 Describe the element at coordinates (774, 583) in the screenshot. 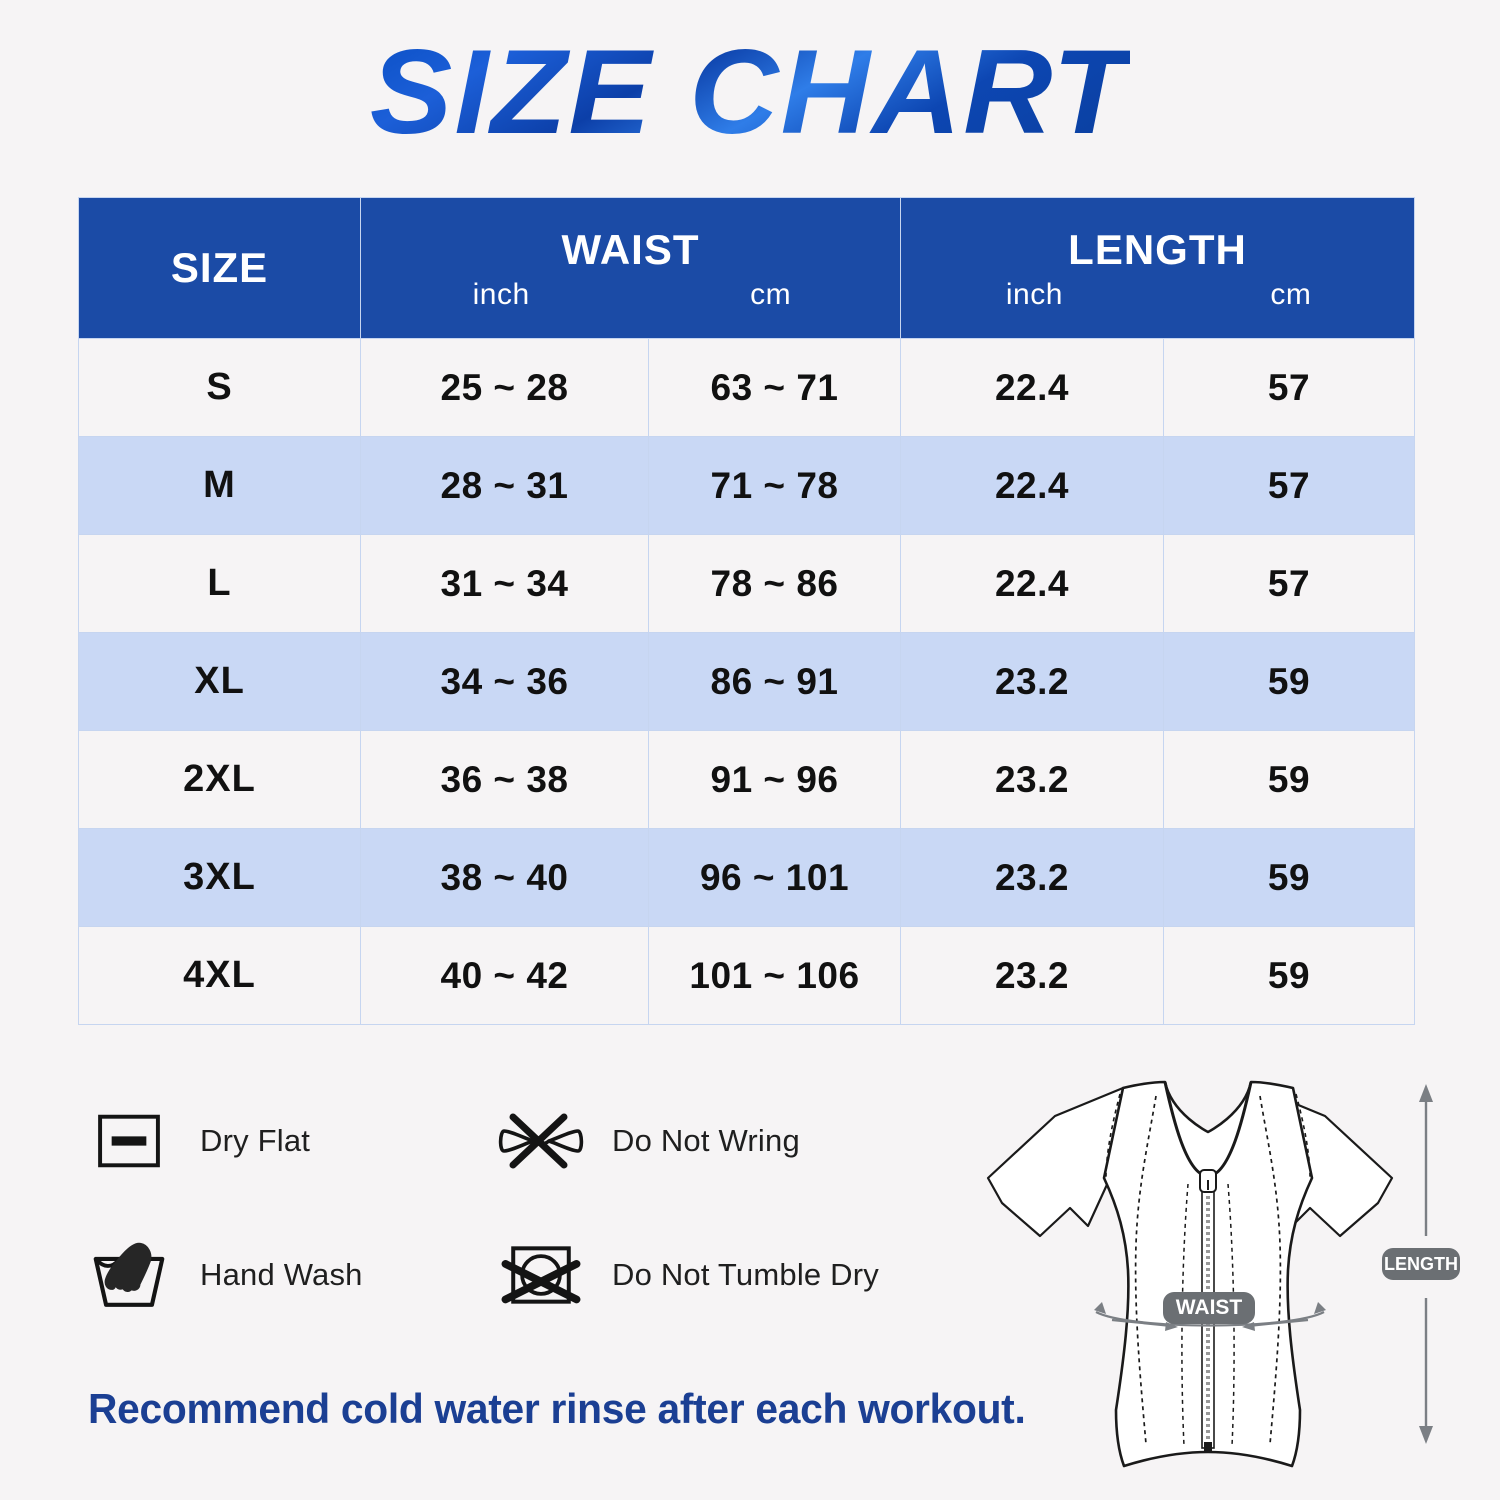

I see `cell-waist-cm: 78 ~ 86` at that location.